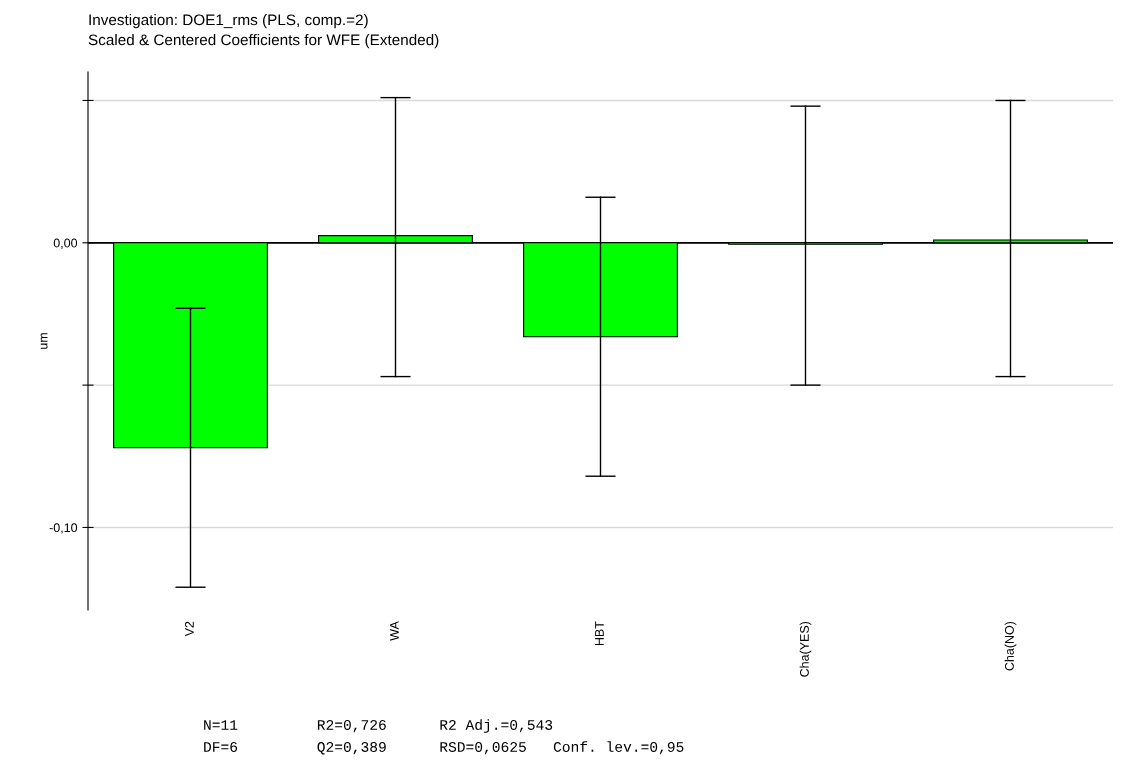 The height and width of the screenshot is (766, 1123). Describe the element at coordinates (378, 726) in the screenshot. I see `text: N=11 R2=0,726 R2 Adj.=0,543` at that location.